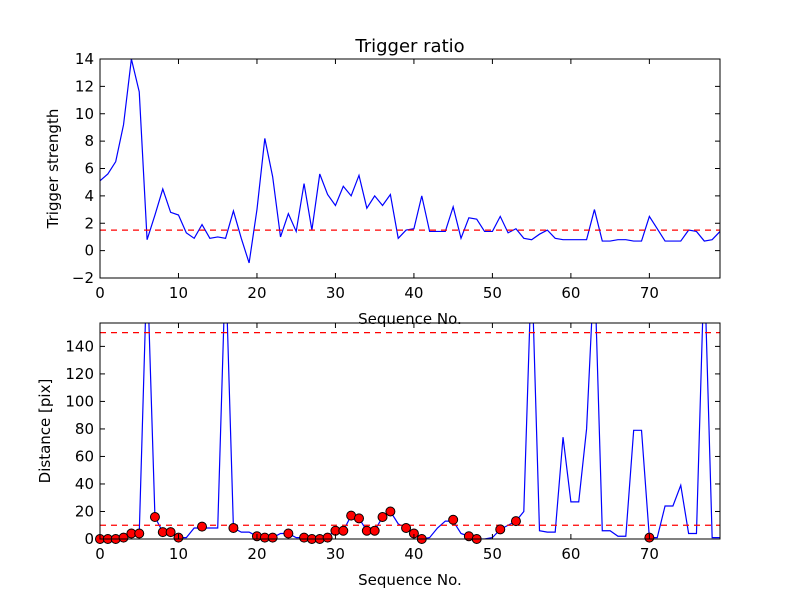 Image resolution: width=800 pixels, height=600 pixels. I want to click on y-axis-label: Distance [pix], so click(45, 431).